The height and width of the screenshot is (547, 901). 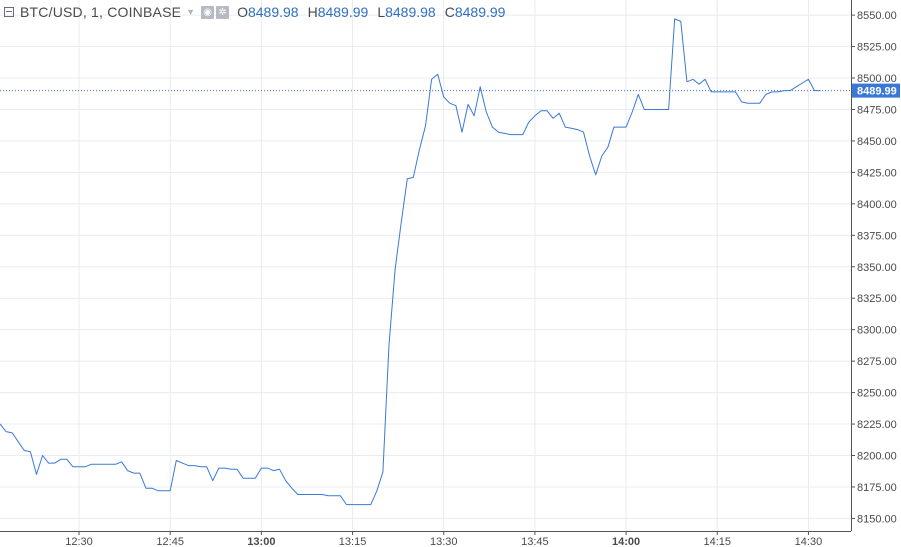 What do you see at coordinates (877, 142) in the screenshot?
I see `y-tick-label: 8450.00` at bounding box center [877, 142].